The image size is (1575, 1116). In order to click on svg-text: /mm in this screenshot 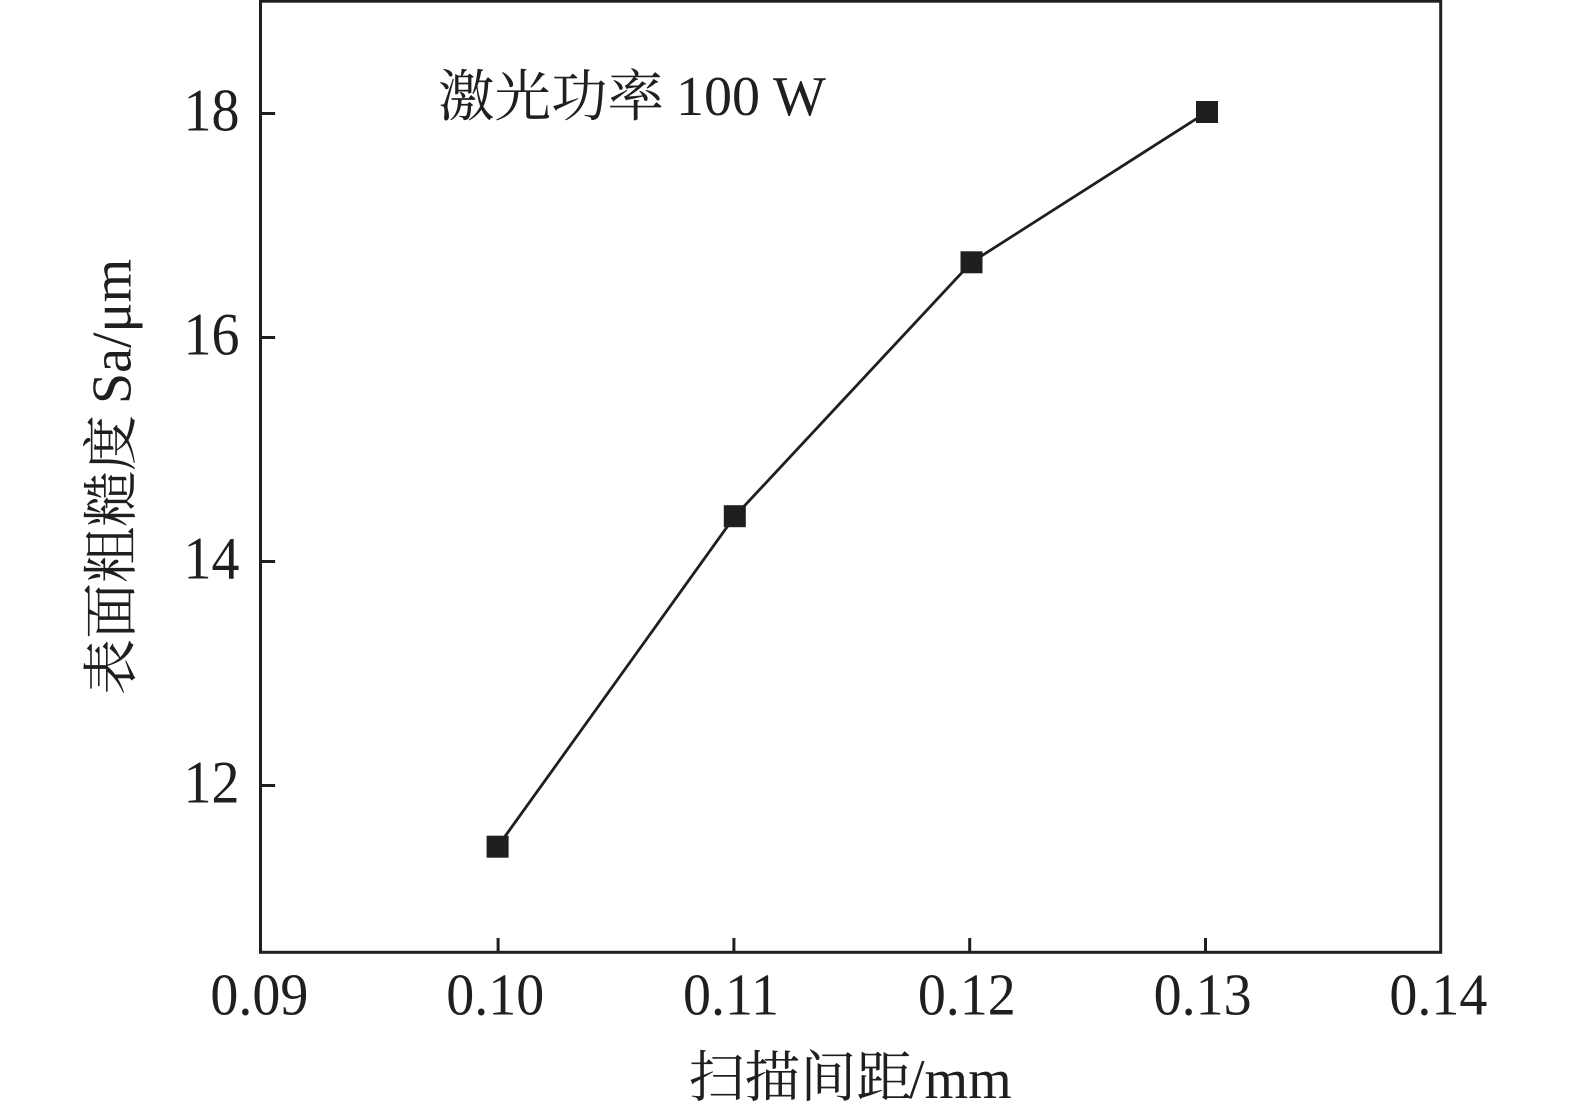, I will do `click(960, 1080)`.